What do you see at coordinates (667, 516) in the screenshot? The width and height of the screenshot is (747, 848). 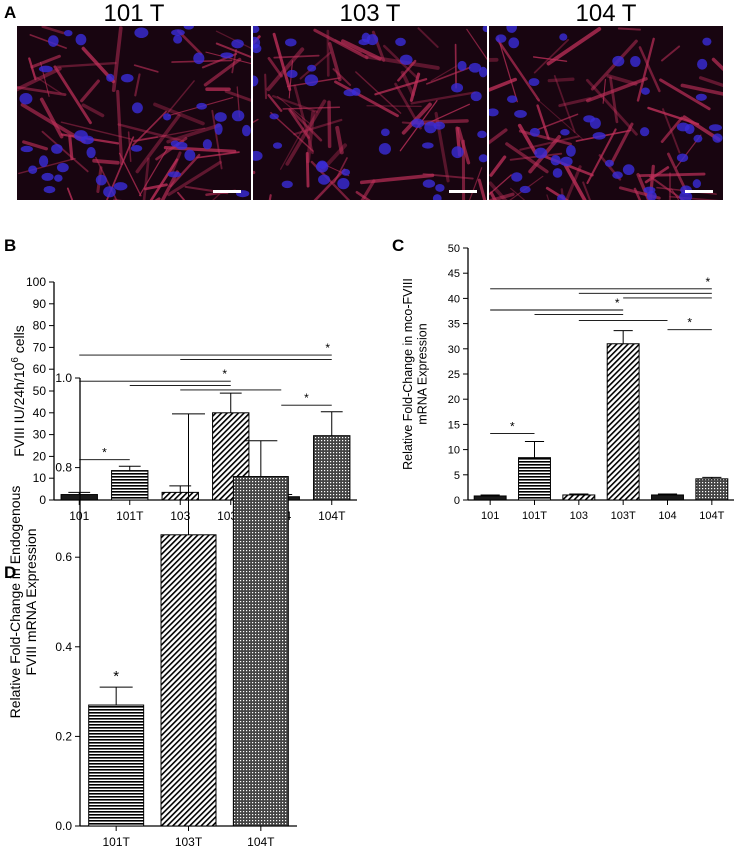 I see `x-tick-label-104: 104` at bounding box center [667, 516].